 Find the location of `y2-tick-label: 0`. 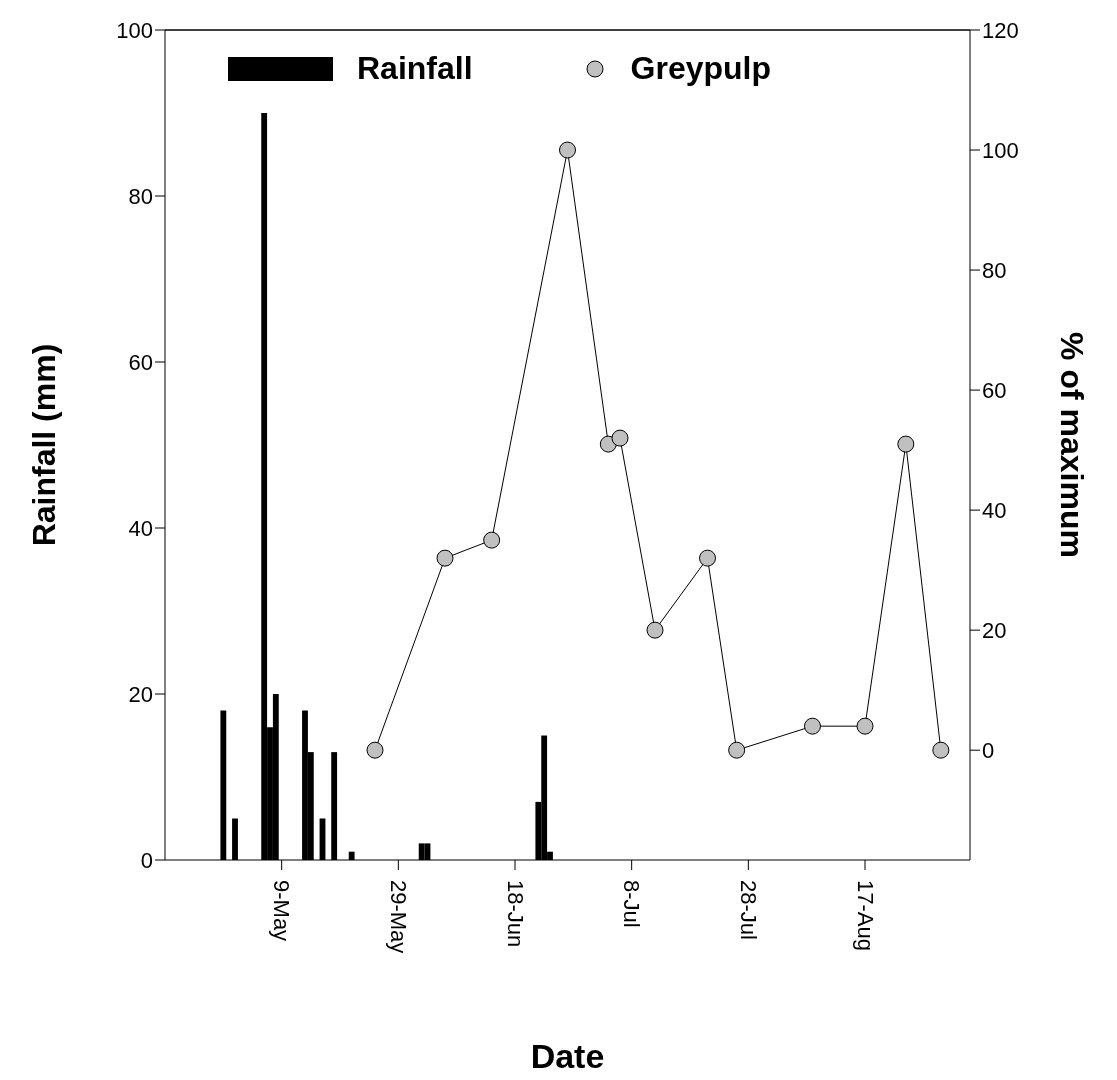

y2-tick-label: 0 is located at coordinates (988, 750).